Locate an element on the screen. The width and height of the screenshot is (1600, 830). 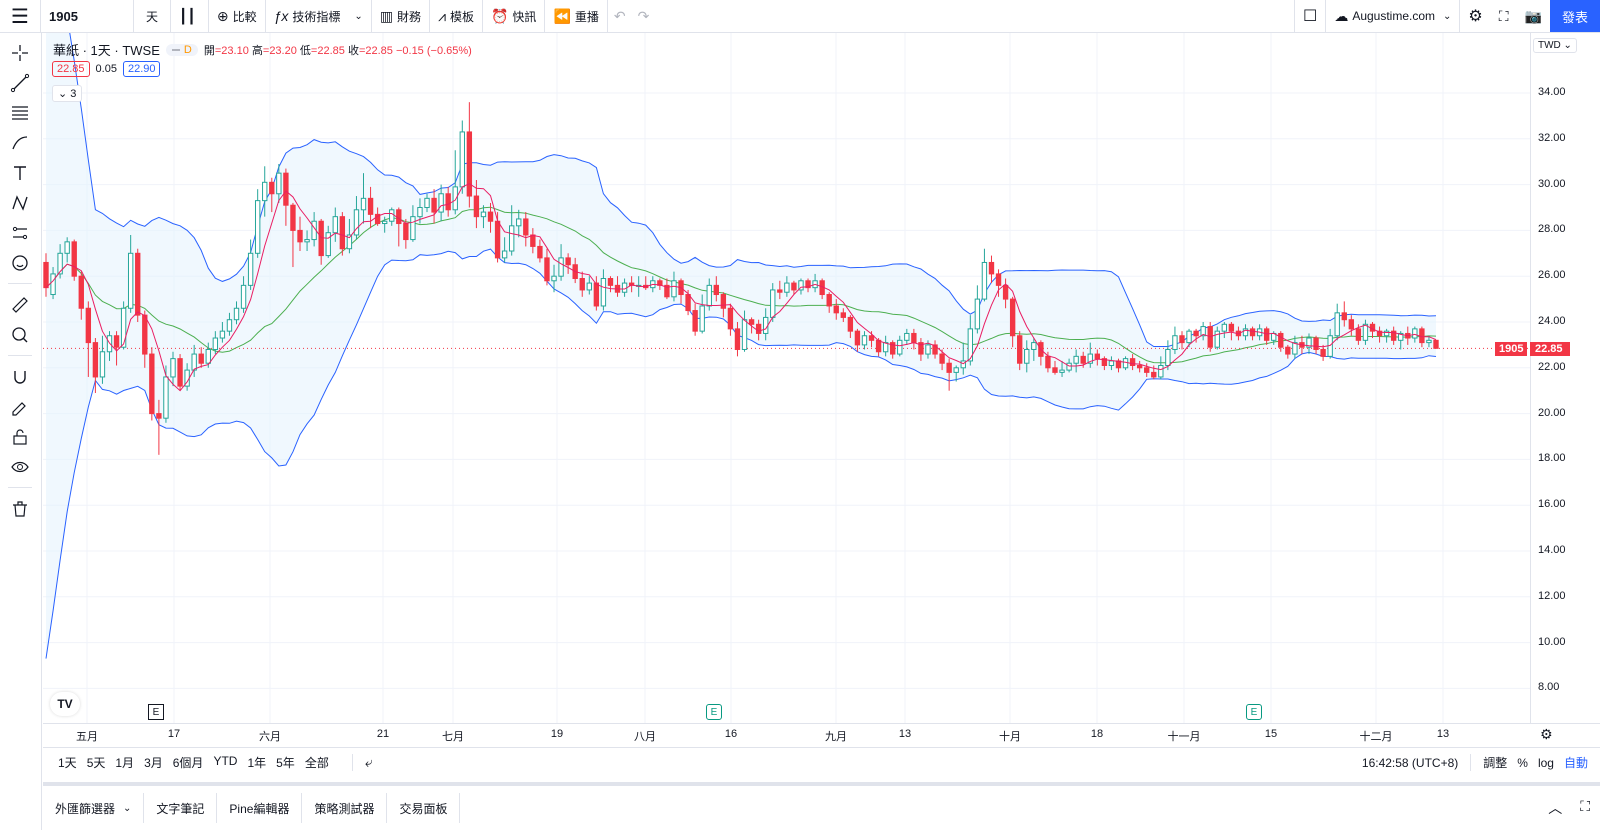
pattern-icon is located at coordinates (20, 203).